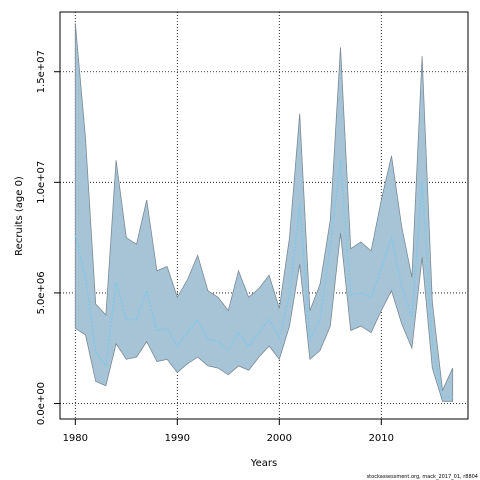 Image resolution: width=480 pixels, height=480 pixels. I want to click on y-tick-label: 1.5e+07, so click(41, 71).